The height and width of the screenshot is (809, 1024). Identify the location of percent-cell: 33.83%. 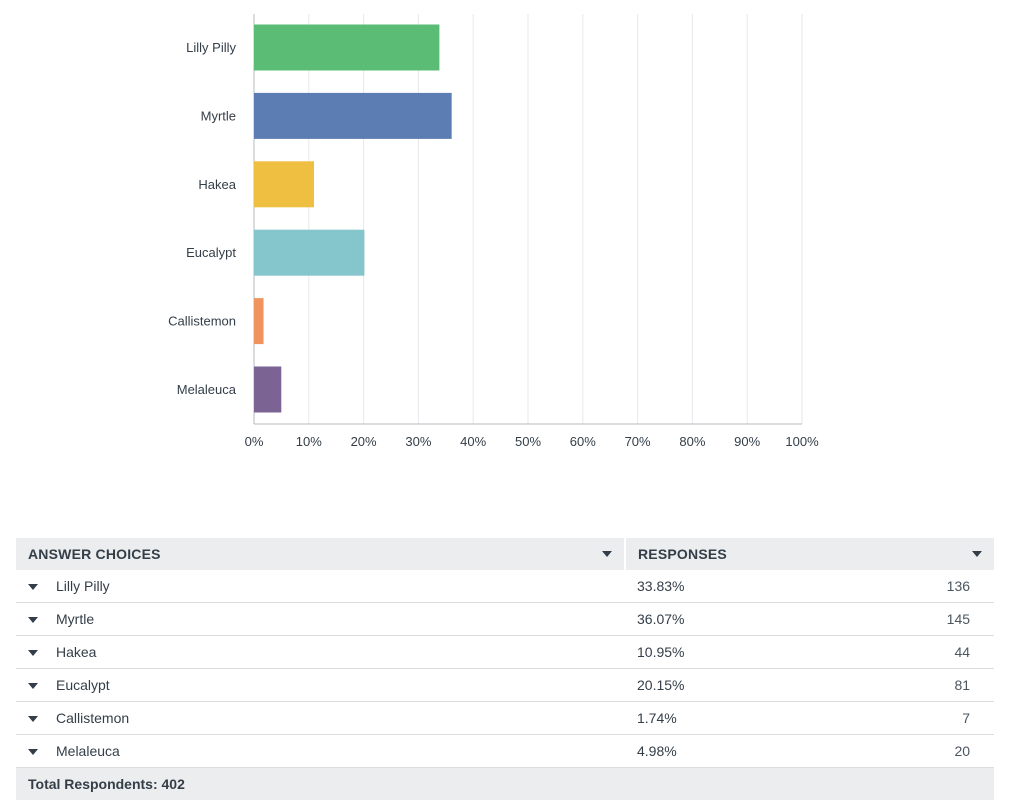
(735, 586).